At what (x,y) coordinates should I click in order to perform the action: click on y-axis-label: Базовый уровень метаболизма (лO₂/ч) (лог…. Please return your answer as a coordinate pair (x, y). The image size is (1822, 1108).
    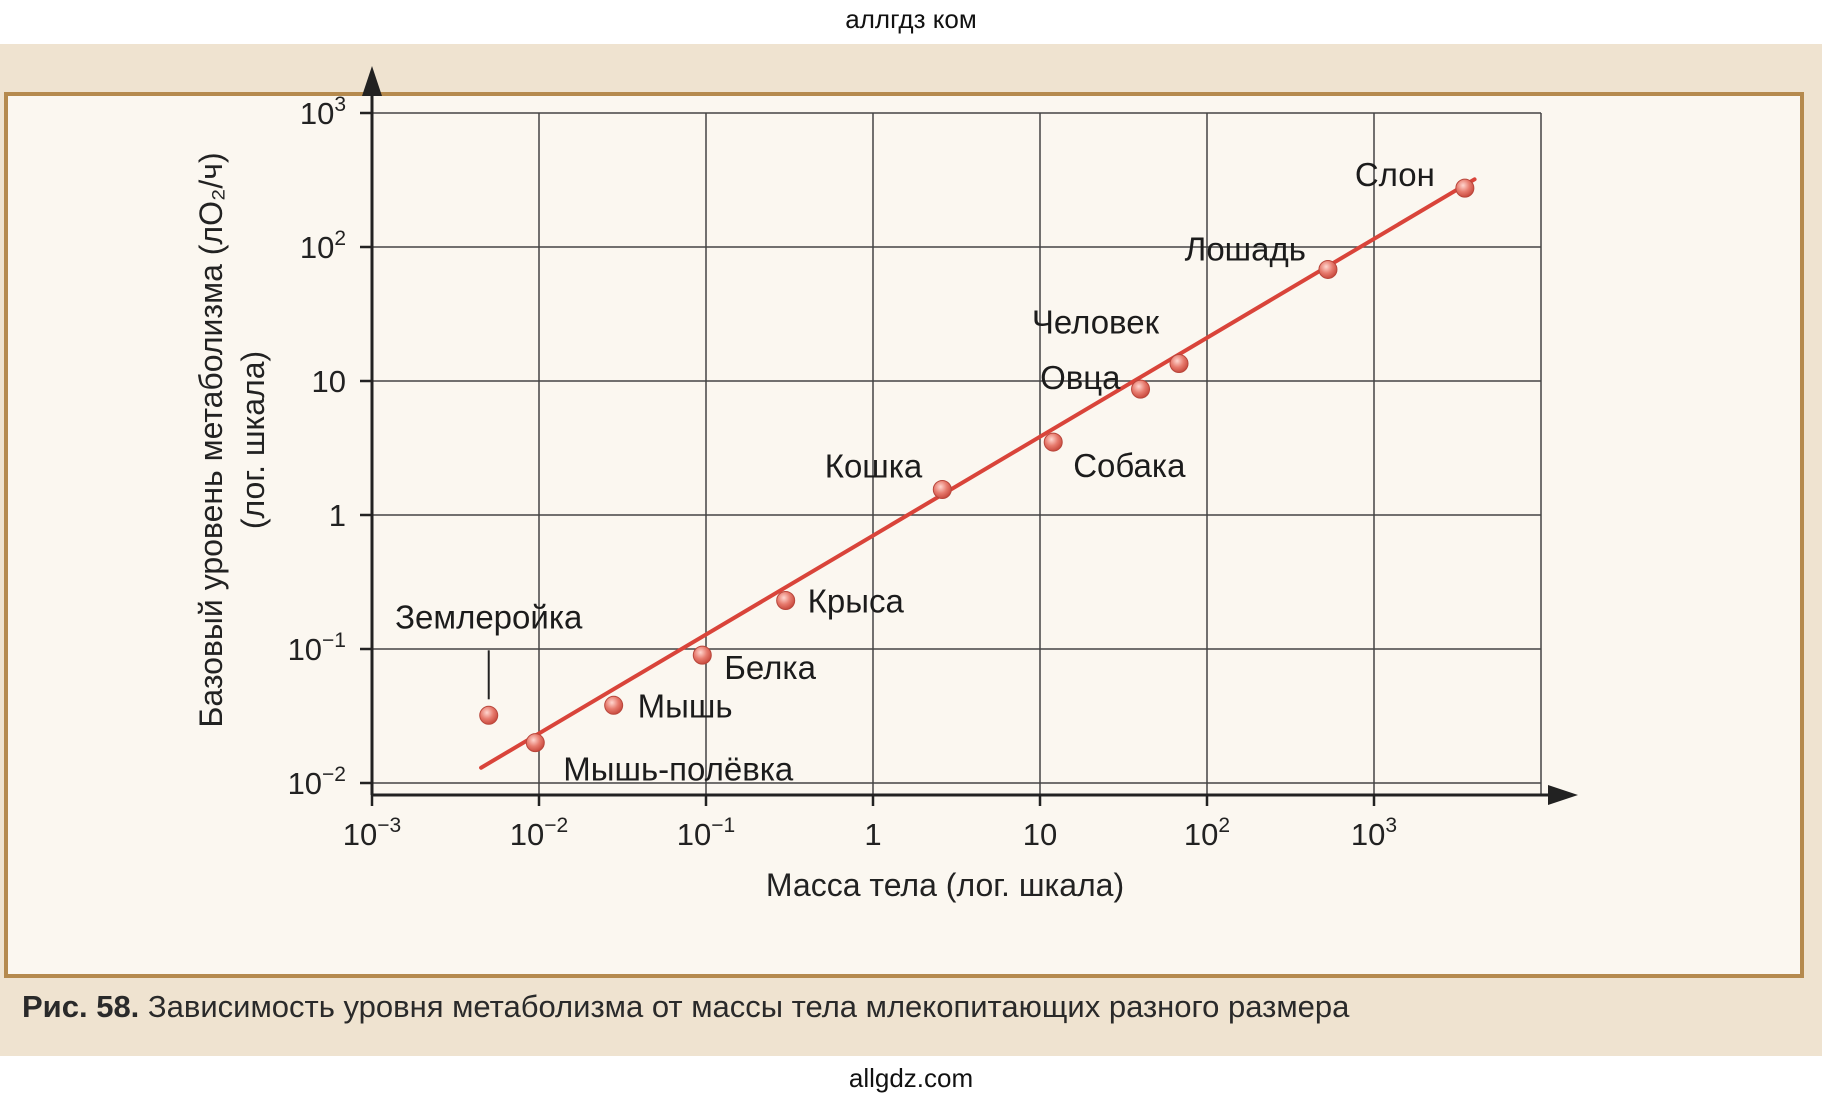
    Looking at the image, I should click on (232, 439).